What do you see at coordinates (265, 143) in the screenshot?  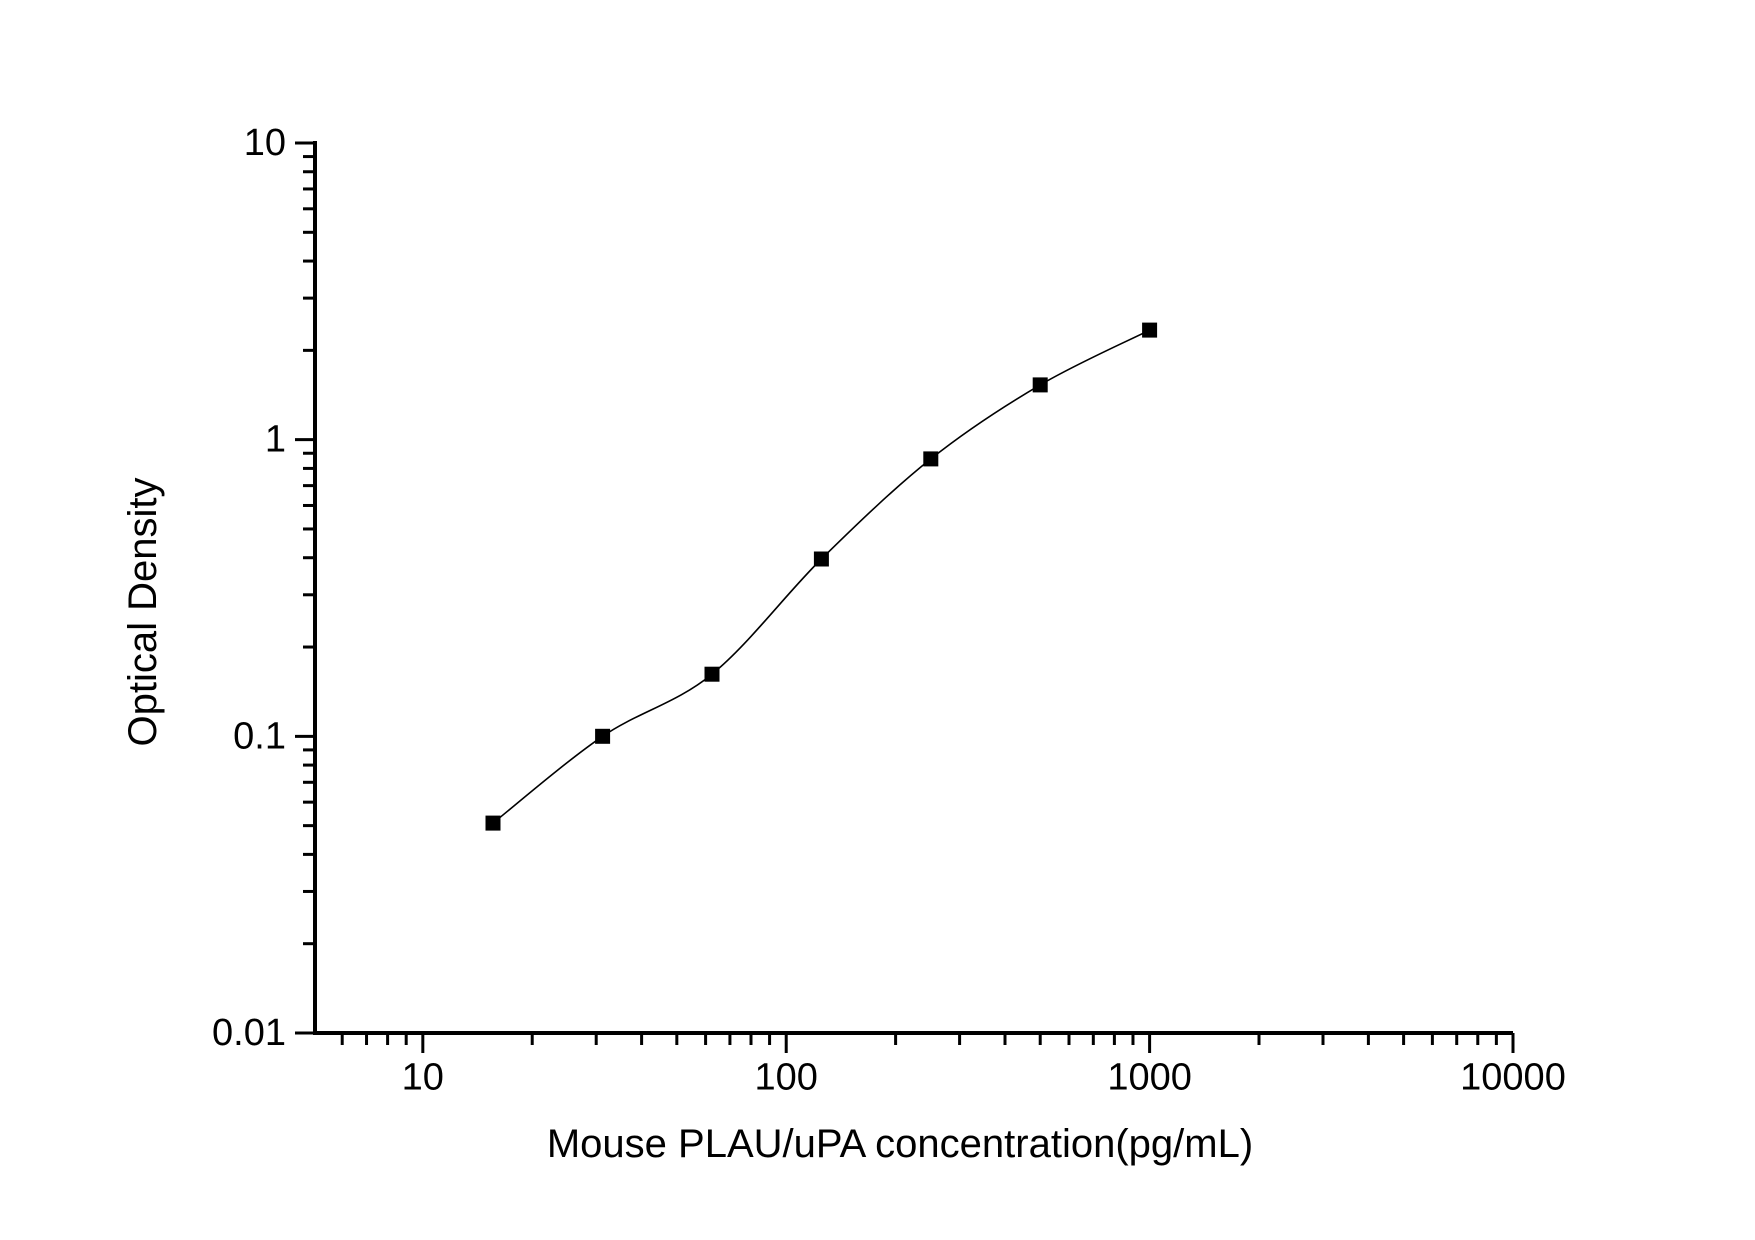 I see `y-tick-label: 10` at bounding box center [265, 143].